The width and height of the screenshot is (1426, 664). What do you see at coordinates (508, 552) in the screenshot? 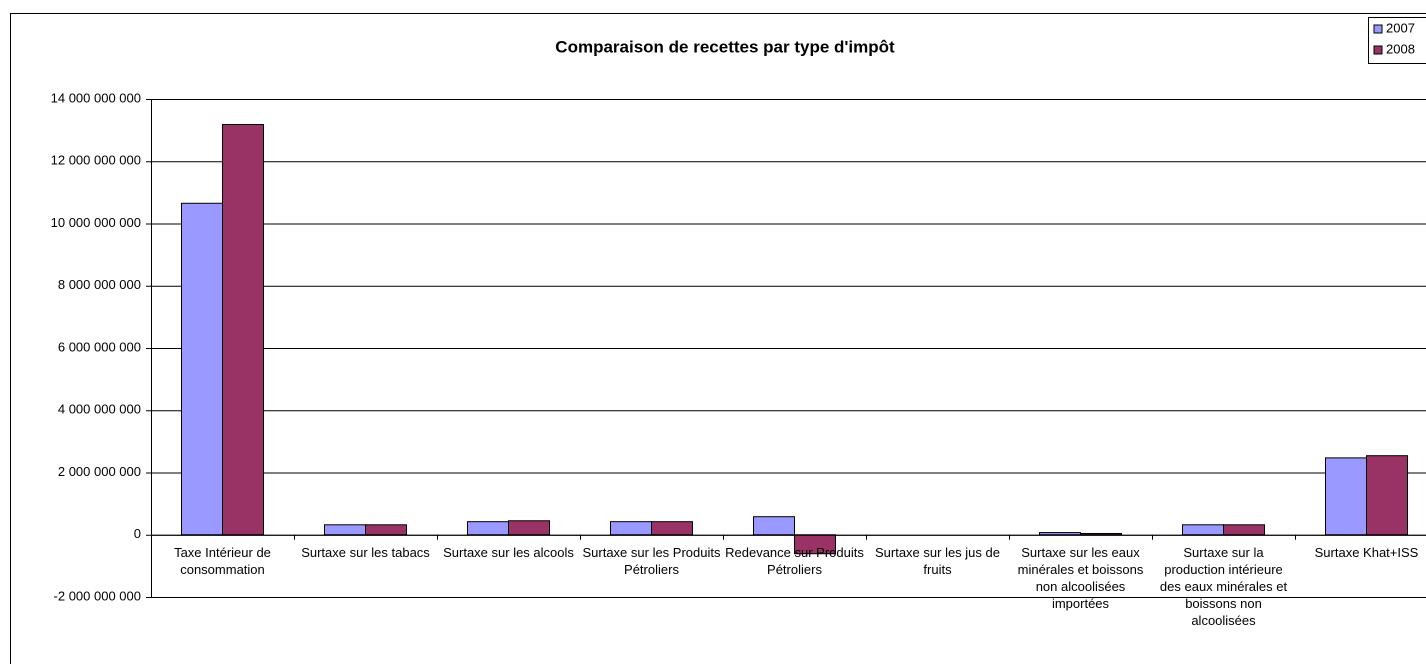
I see `x-tick-label: Surtaxe sur les alcools` at bounding box center [508, 552].